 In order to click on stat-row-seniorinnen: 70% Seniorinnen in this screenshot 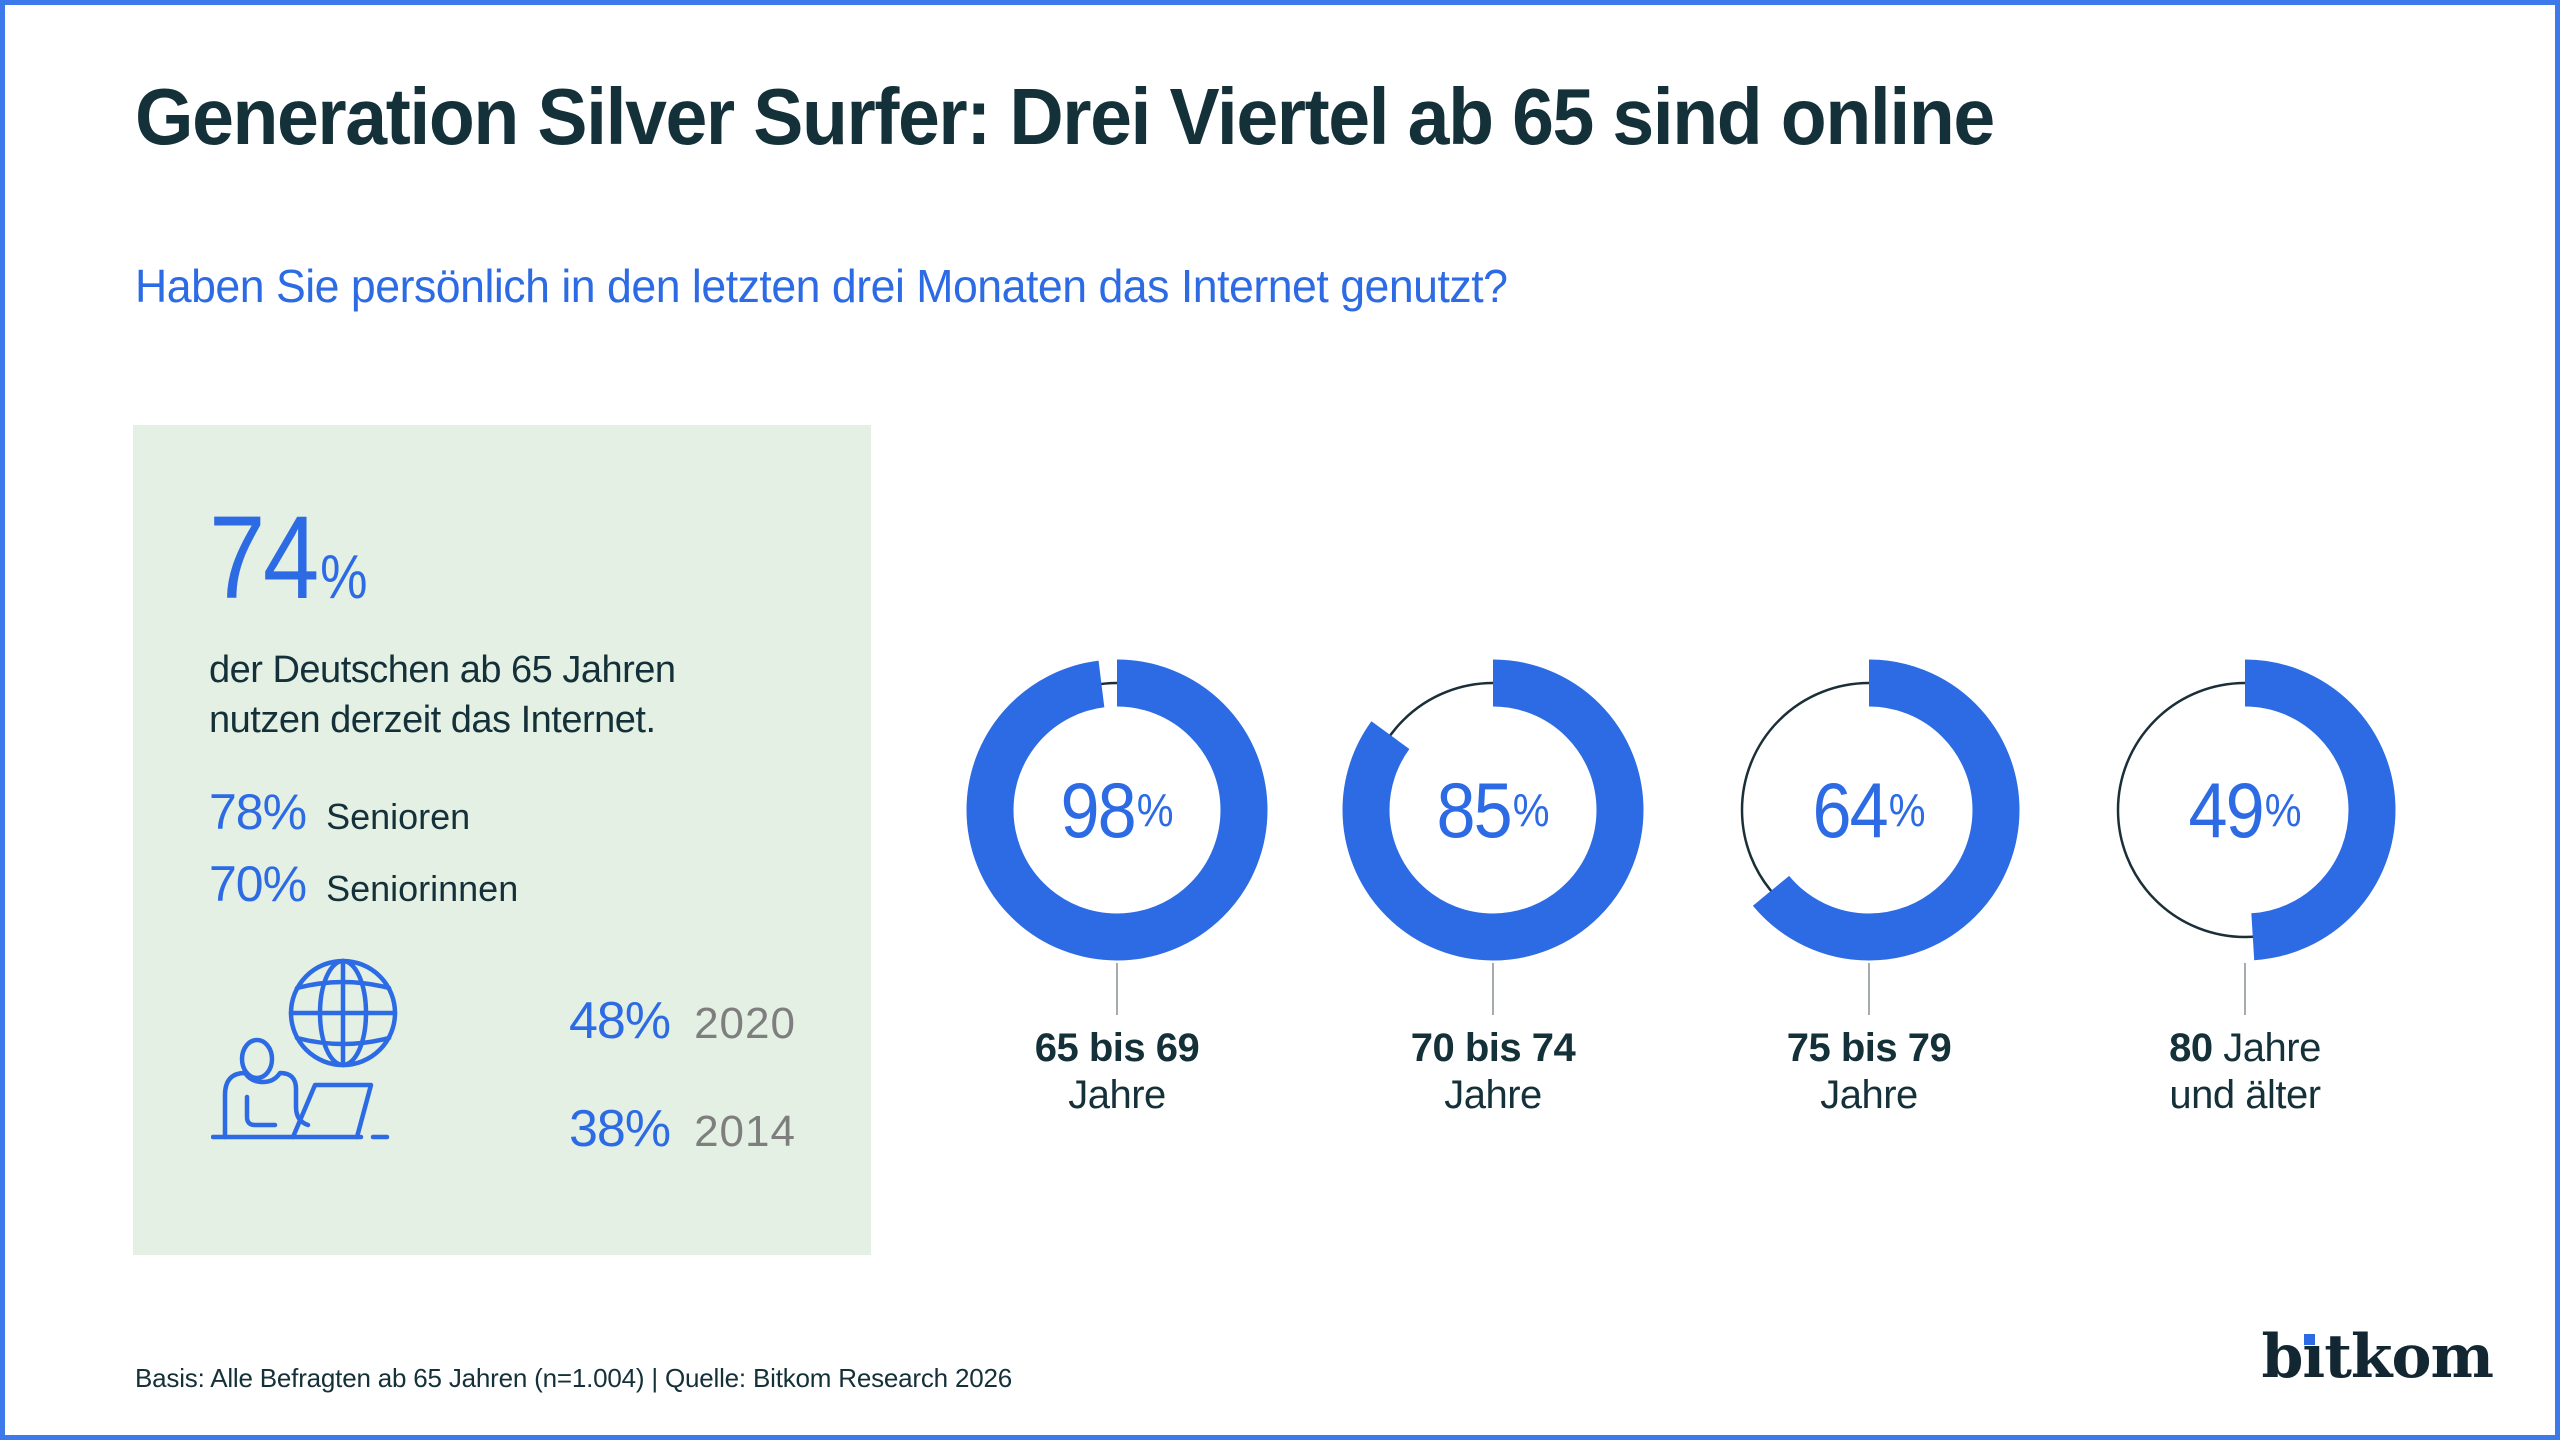, I will do `click(363, 884)`.